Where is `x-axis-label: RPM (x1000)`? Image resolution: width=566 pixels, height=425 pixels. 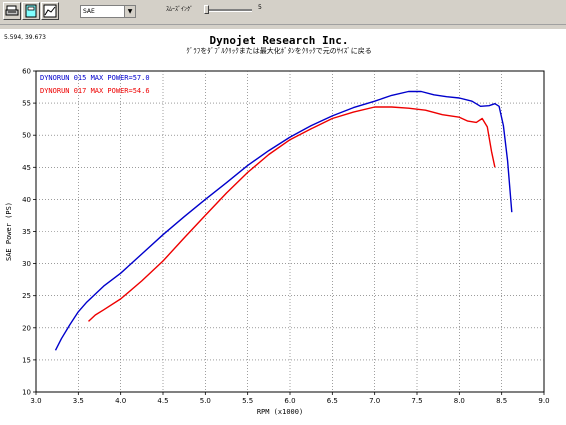
x-axis-label: RPM (x1000) is located at coordinates (280, 412).